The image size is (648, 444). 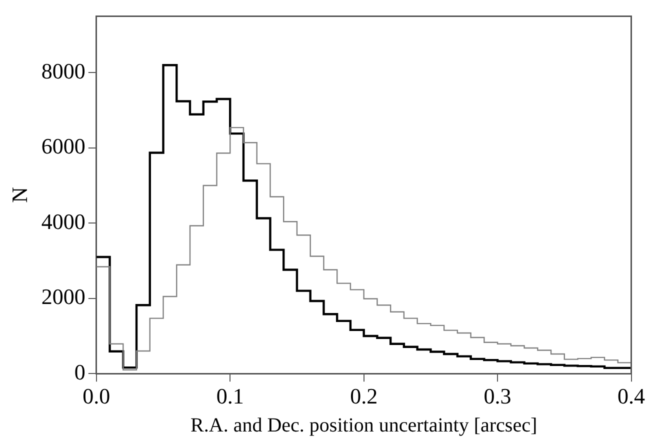 What do you see at coordinates (63, 71) in the screenshot?
I see `y-tick-label: 8000` at bounding box center [63, 71].